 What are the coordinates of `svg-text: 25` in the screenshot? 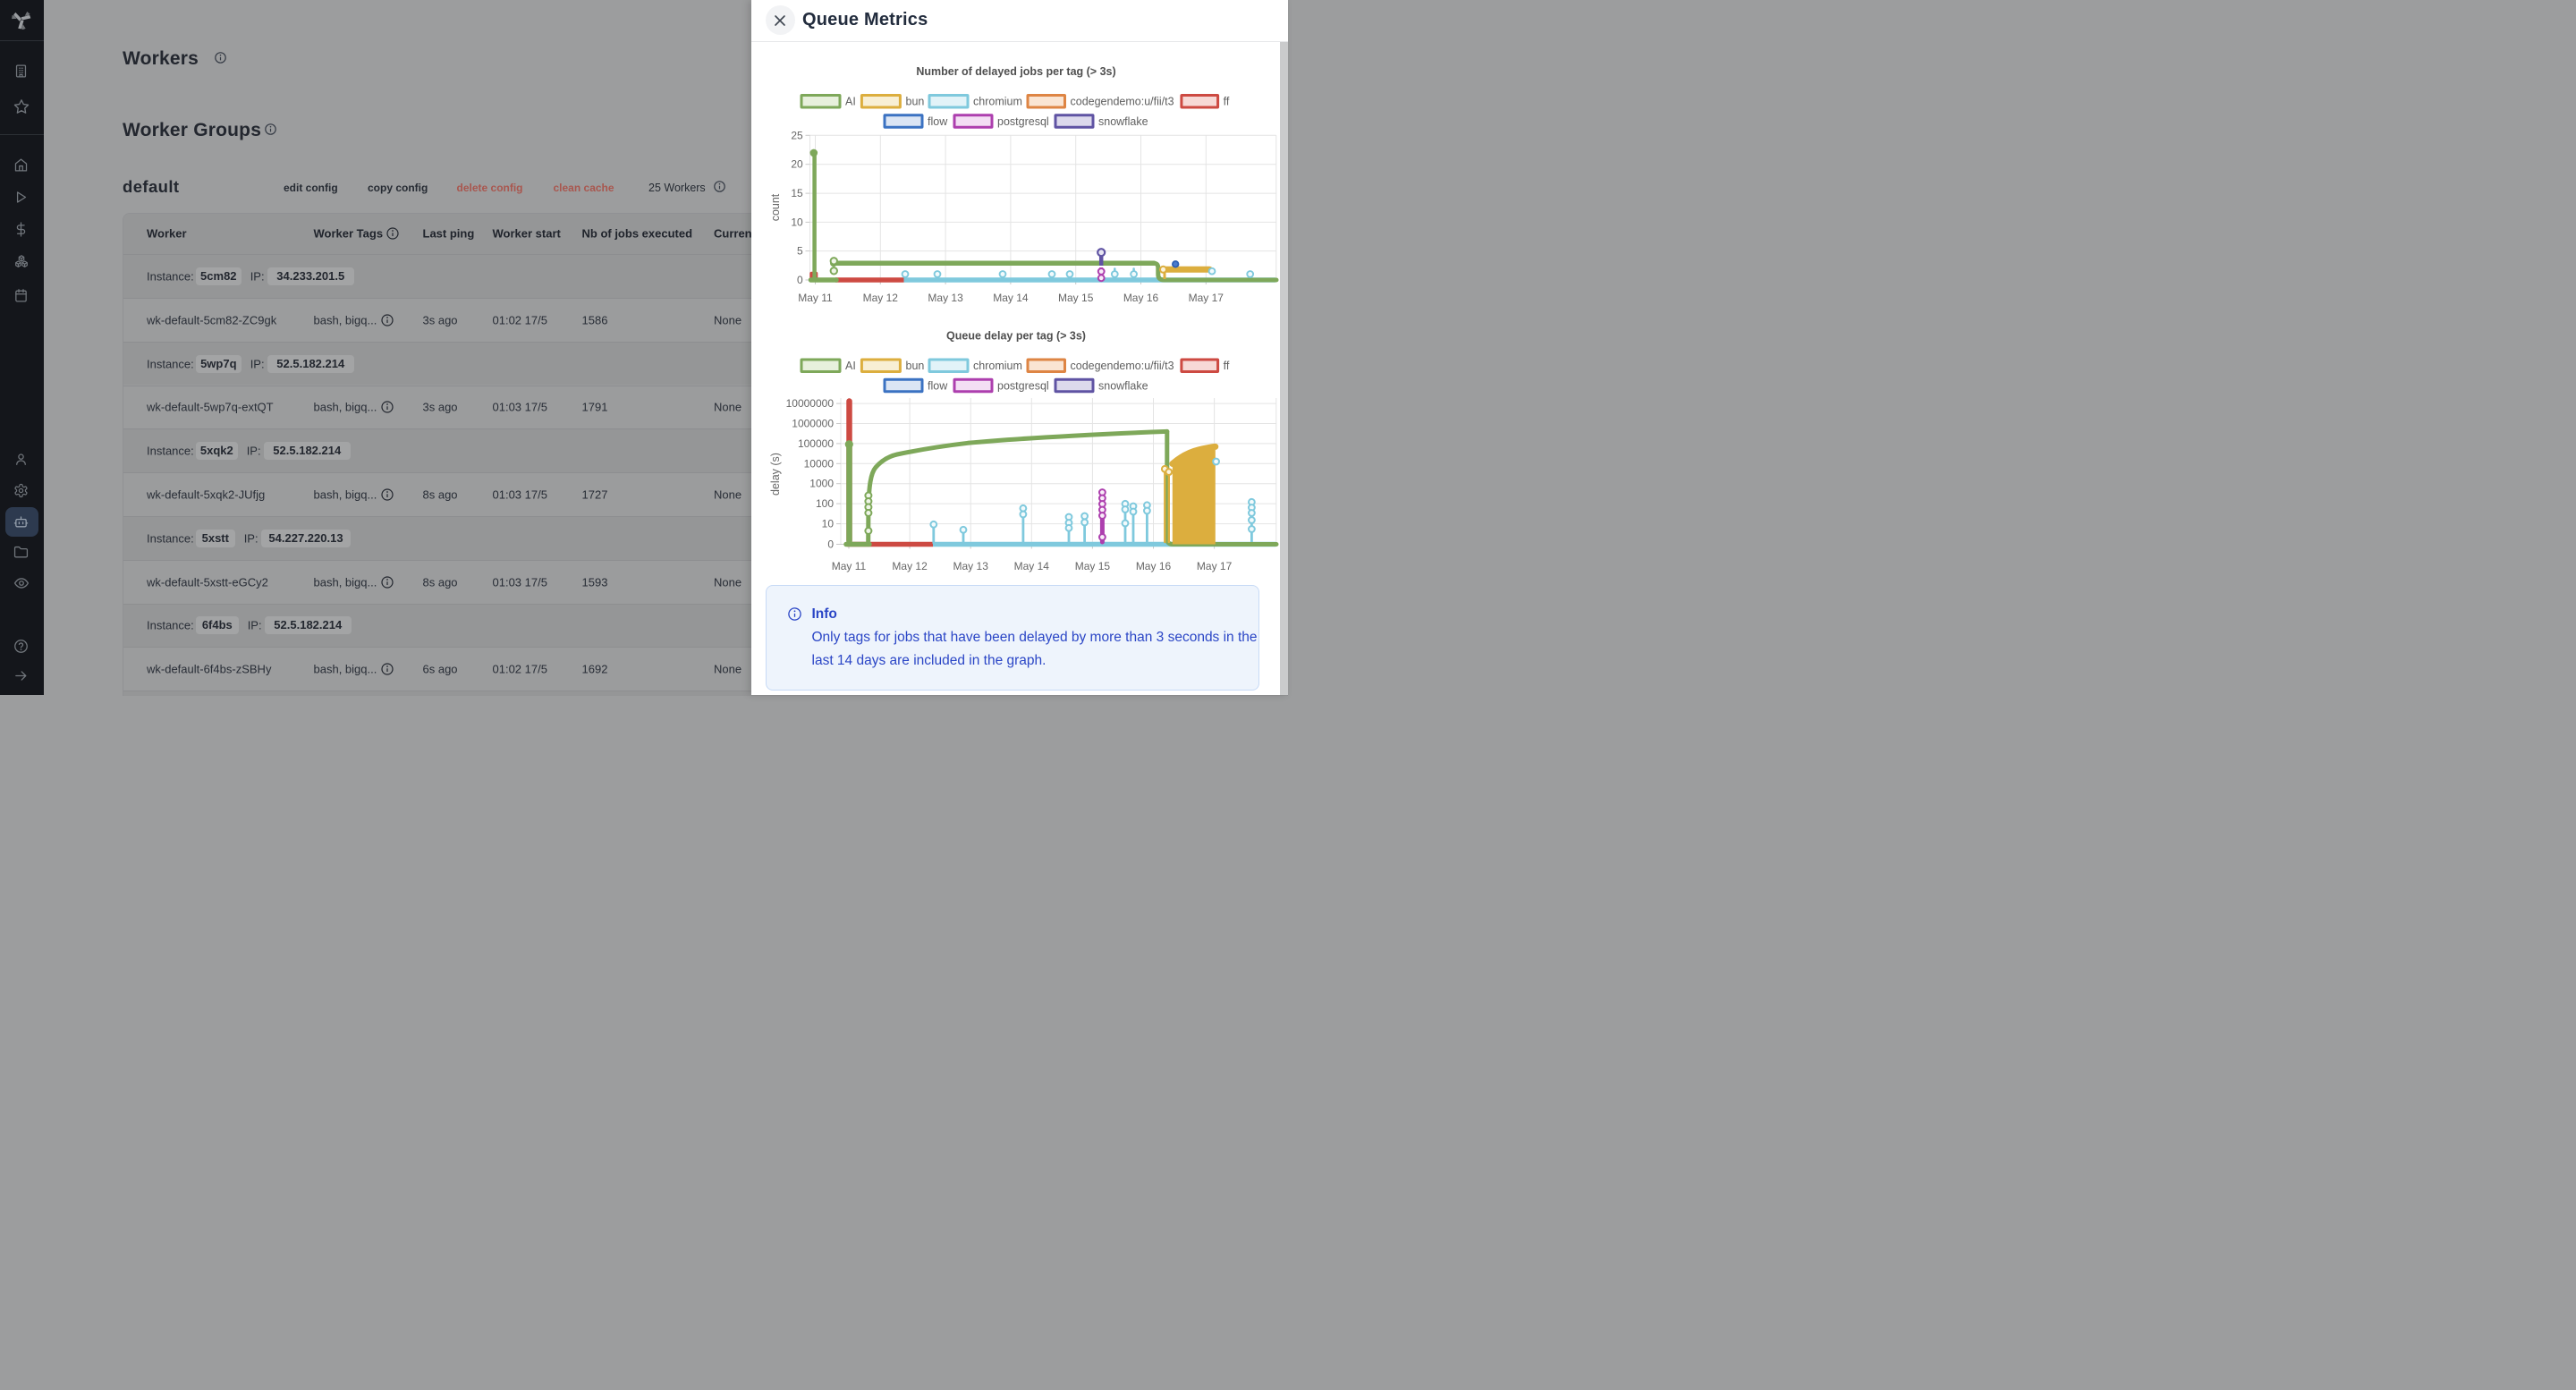 It's located at (797, 135).